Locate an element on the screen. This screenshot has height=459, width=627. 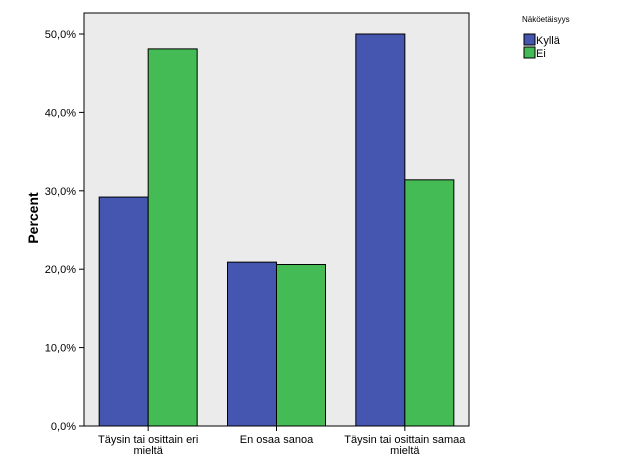
y-axis-title: Percent is located at coordinates (33, 218).